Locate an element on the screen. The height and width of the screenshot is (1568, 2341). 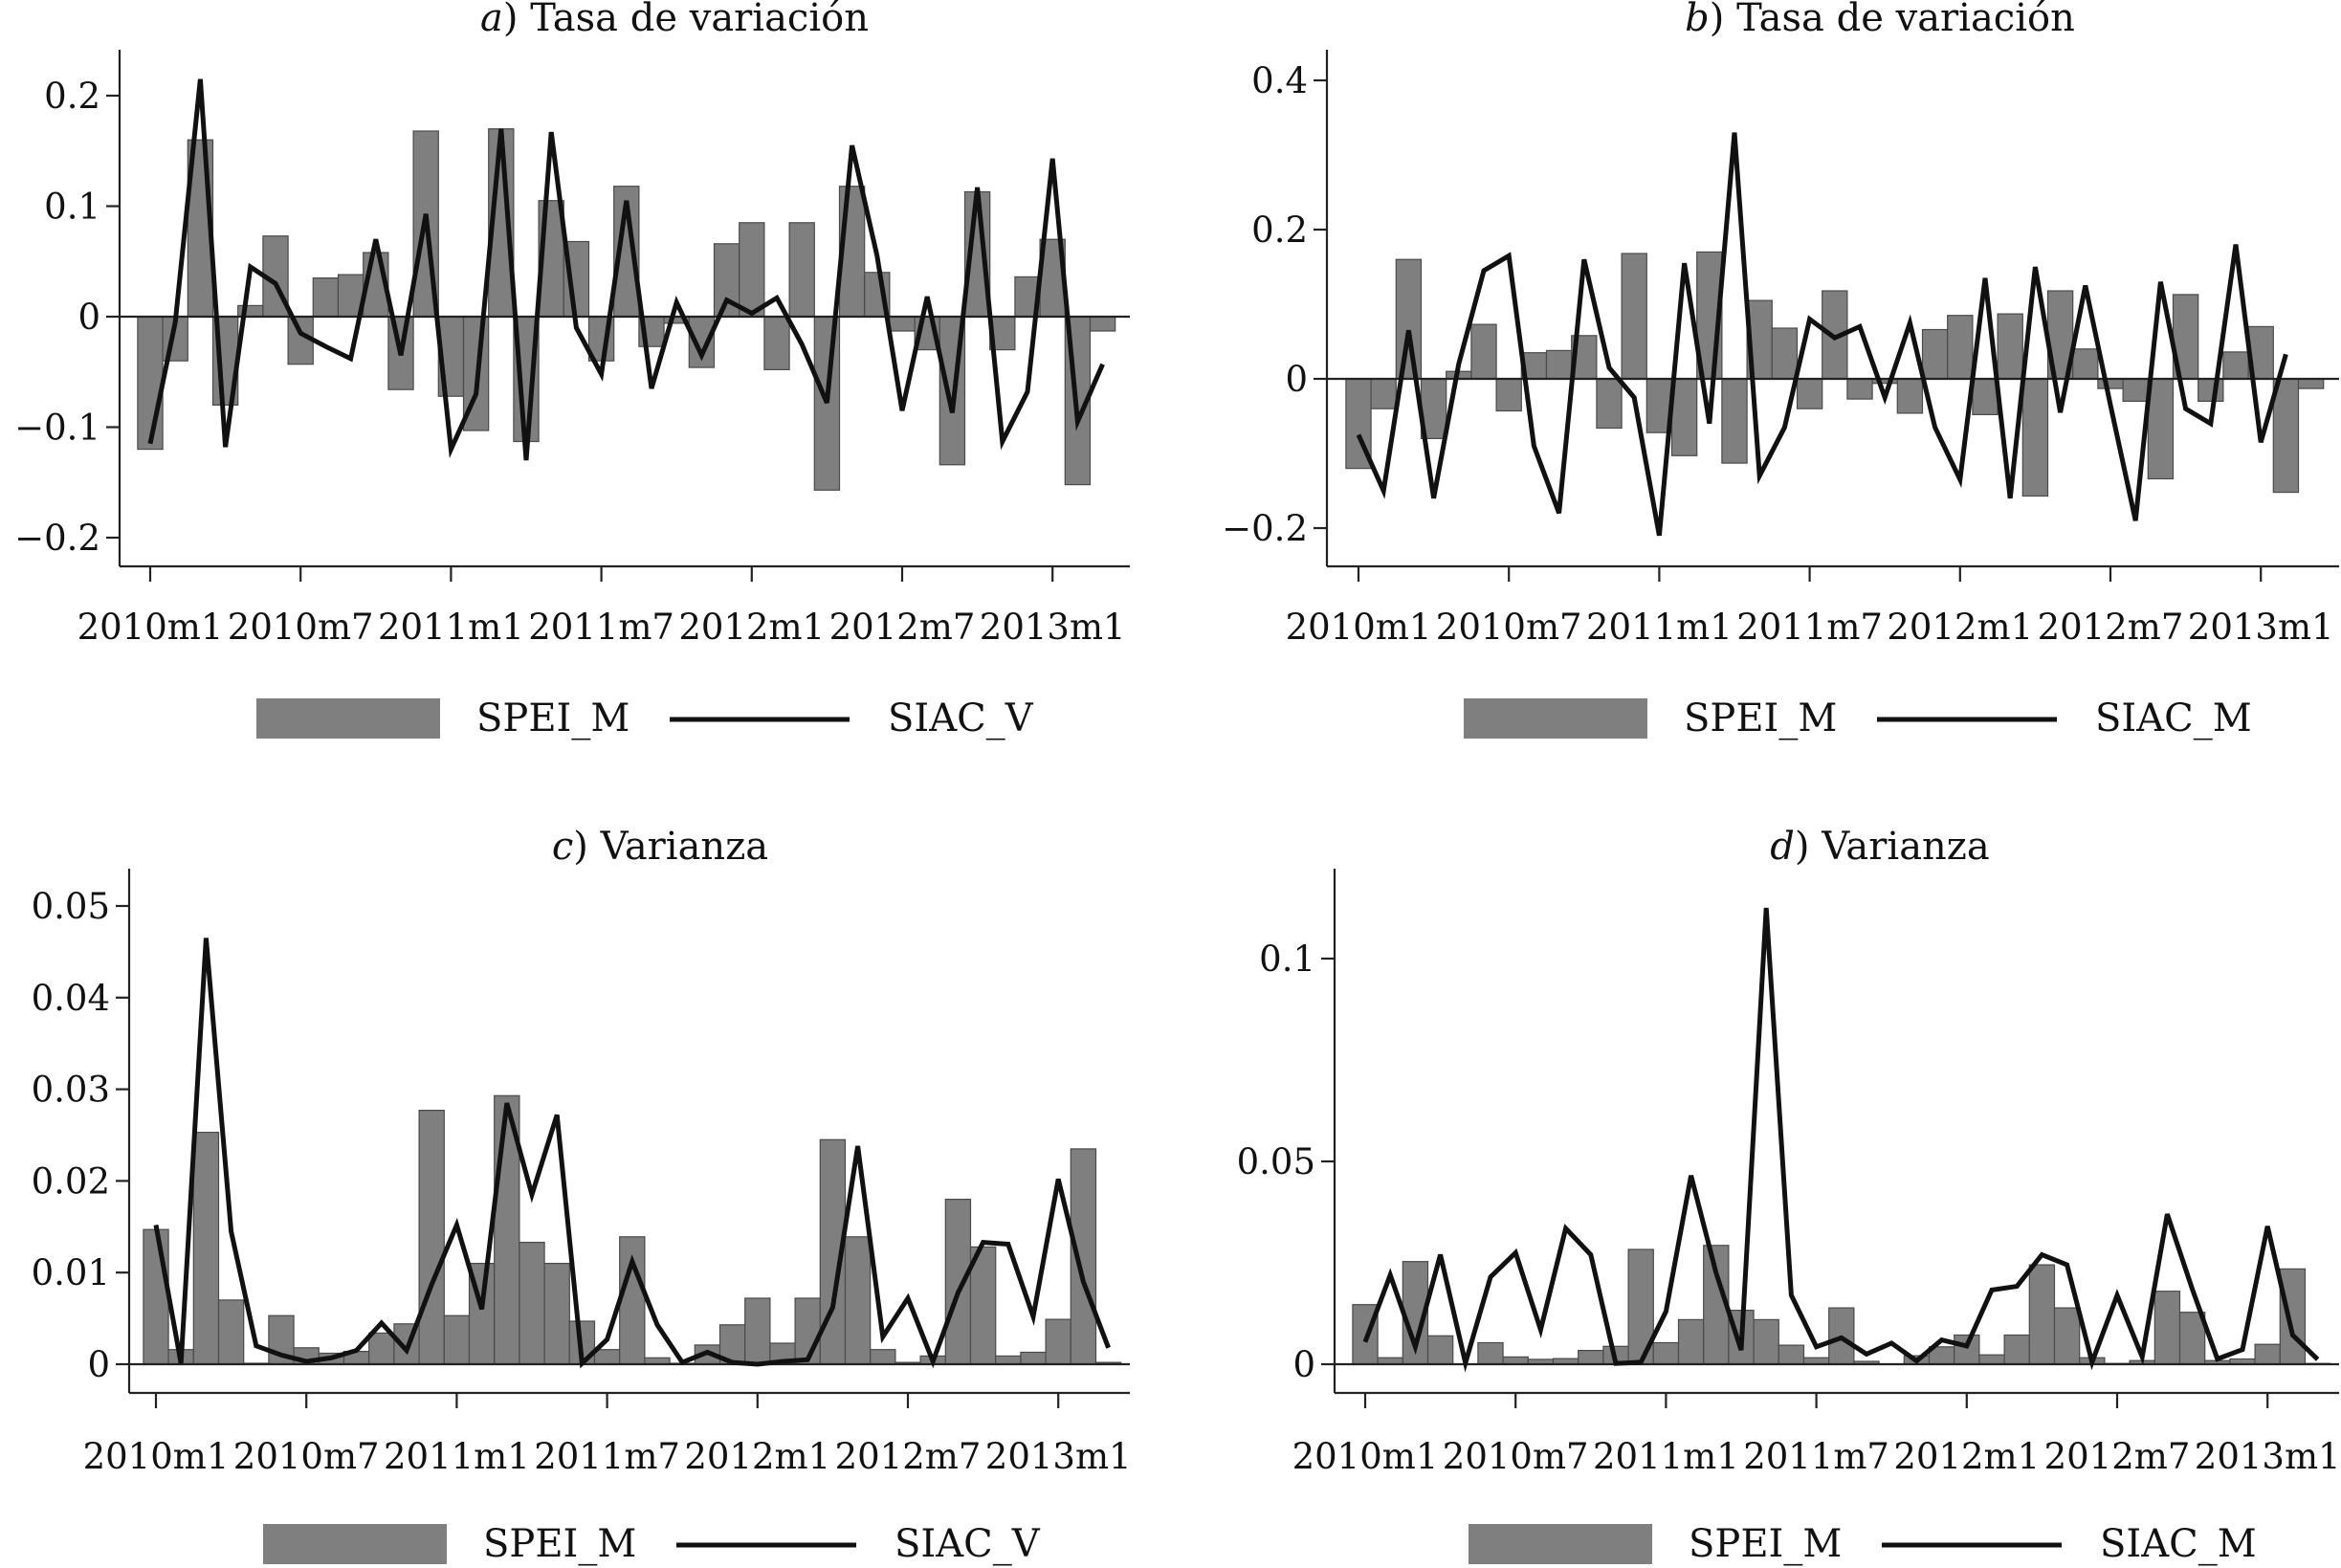
chart-title: a) Tasa de variación is located at coordinates (675, 20).